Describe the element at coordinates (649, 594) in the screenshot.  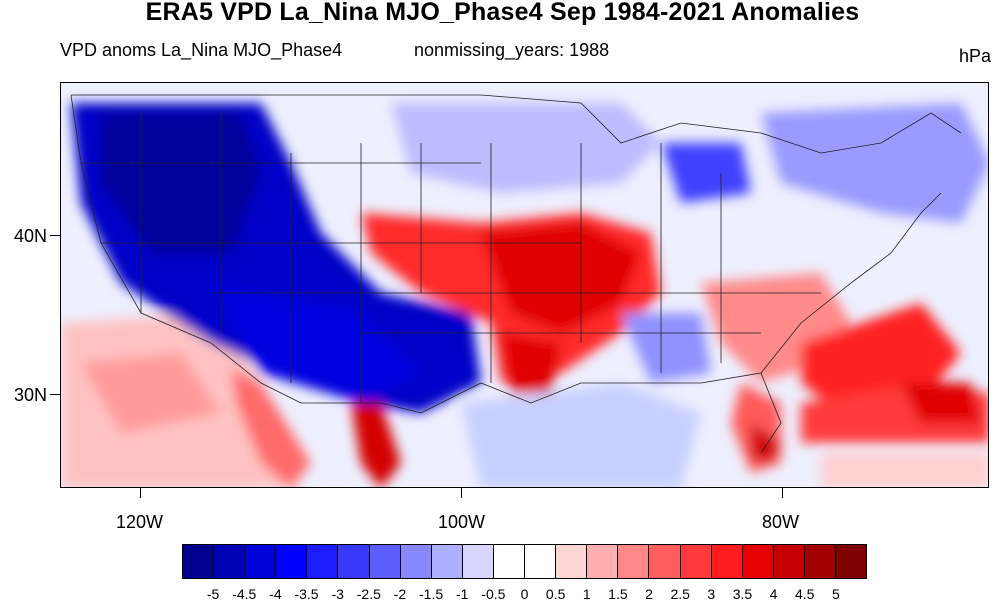
I see `colorbar-label: 2` at that location.